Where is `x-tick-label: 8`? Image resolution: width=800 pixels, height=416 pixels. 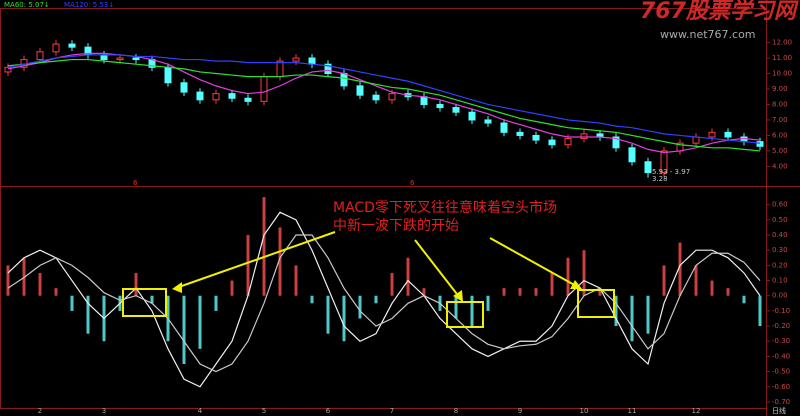
x-tick-label: 8 is located at coordinates (456, 411).